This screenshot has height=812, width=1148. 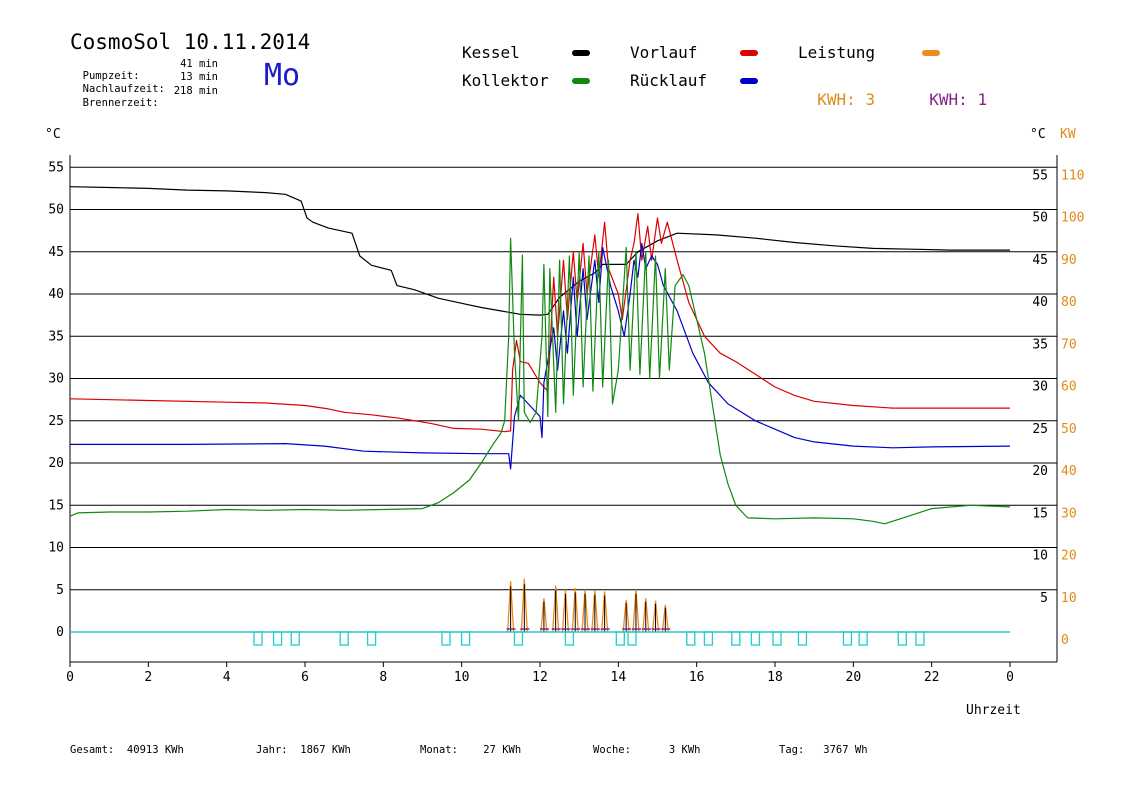 What do you see at coordinates (470, 750) in the screenshot?
I see `footer-monat: Monat: 27 KWh` at bounding box center [470, 750].